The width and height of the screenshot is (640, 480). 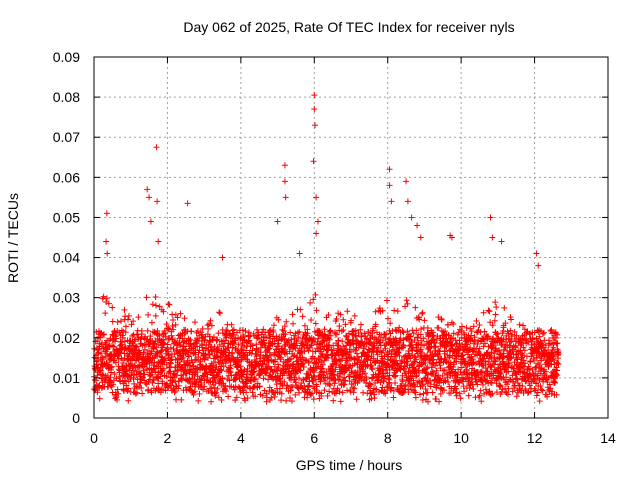 What do you see at coordinates (94, 438) in the screenshot?
I see `x-tick-label: 0` at bounding box center [94, 438].